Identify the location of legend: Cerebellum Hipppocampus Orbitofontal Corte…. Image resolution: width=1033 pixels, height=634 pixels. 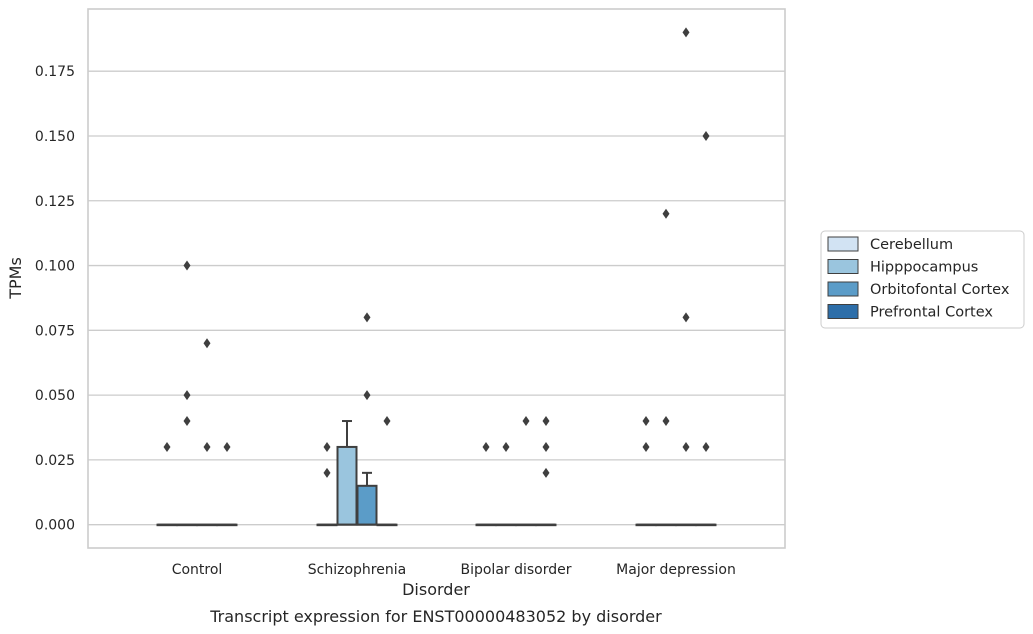
(922, 279).